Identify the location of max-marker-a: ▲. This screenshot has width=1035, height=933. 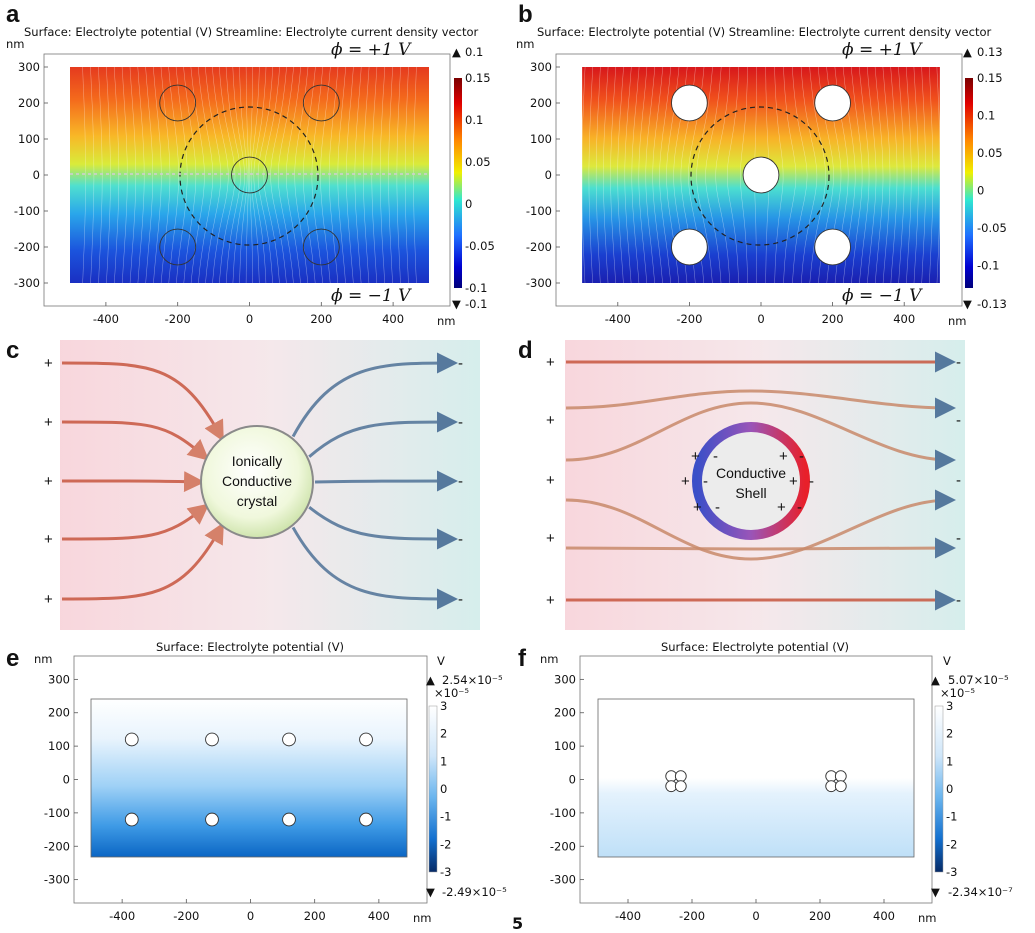
(456, 52).